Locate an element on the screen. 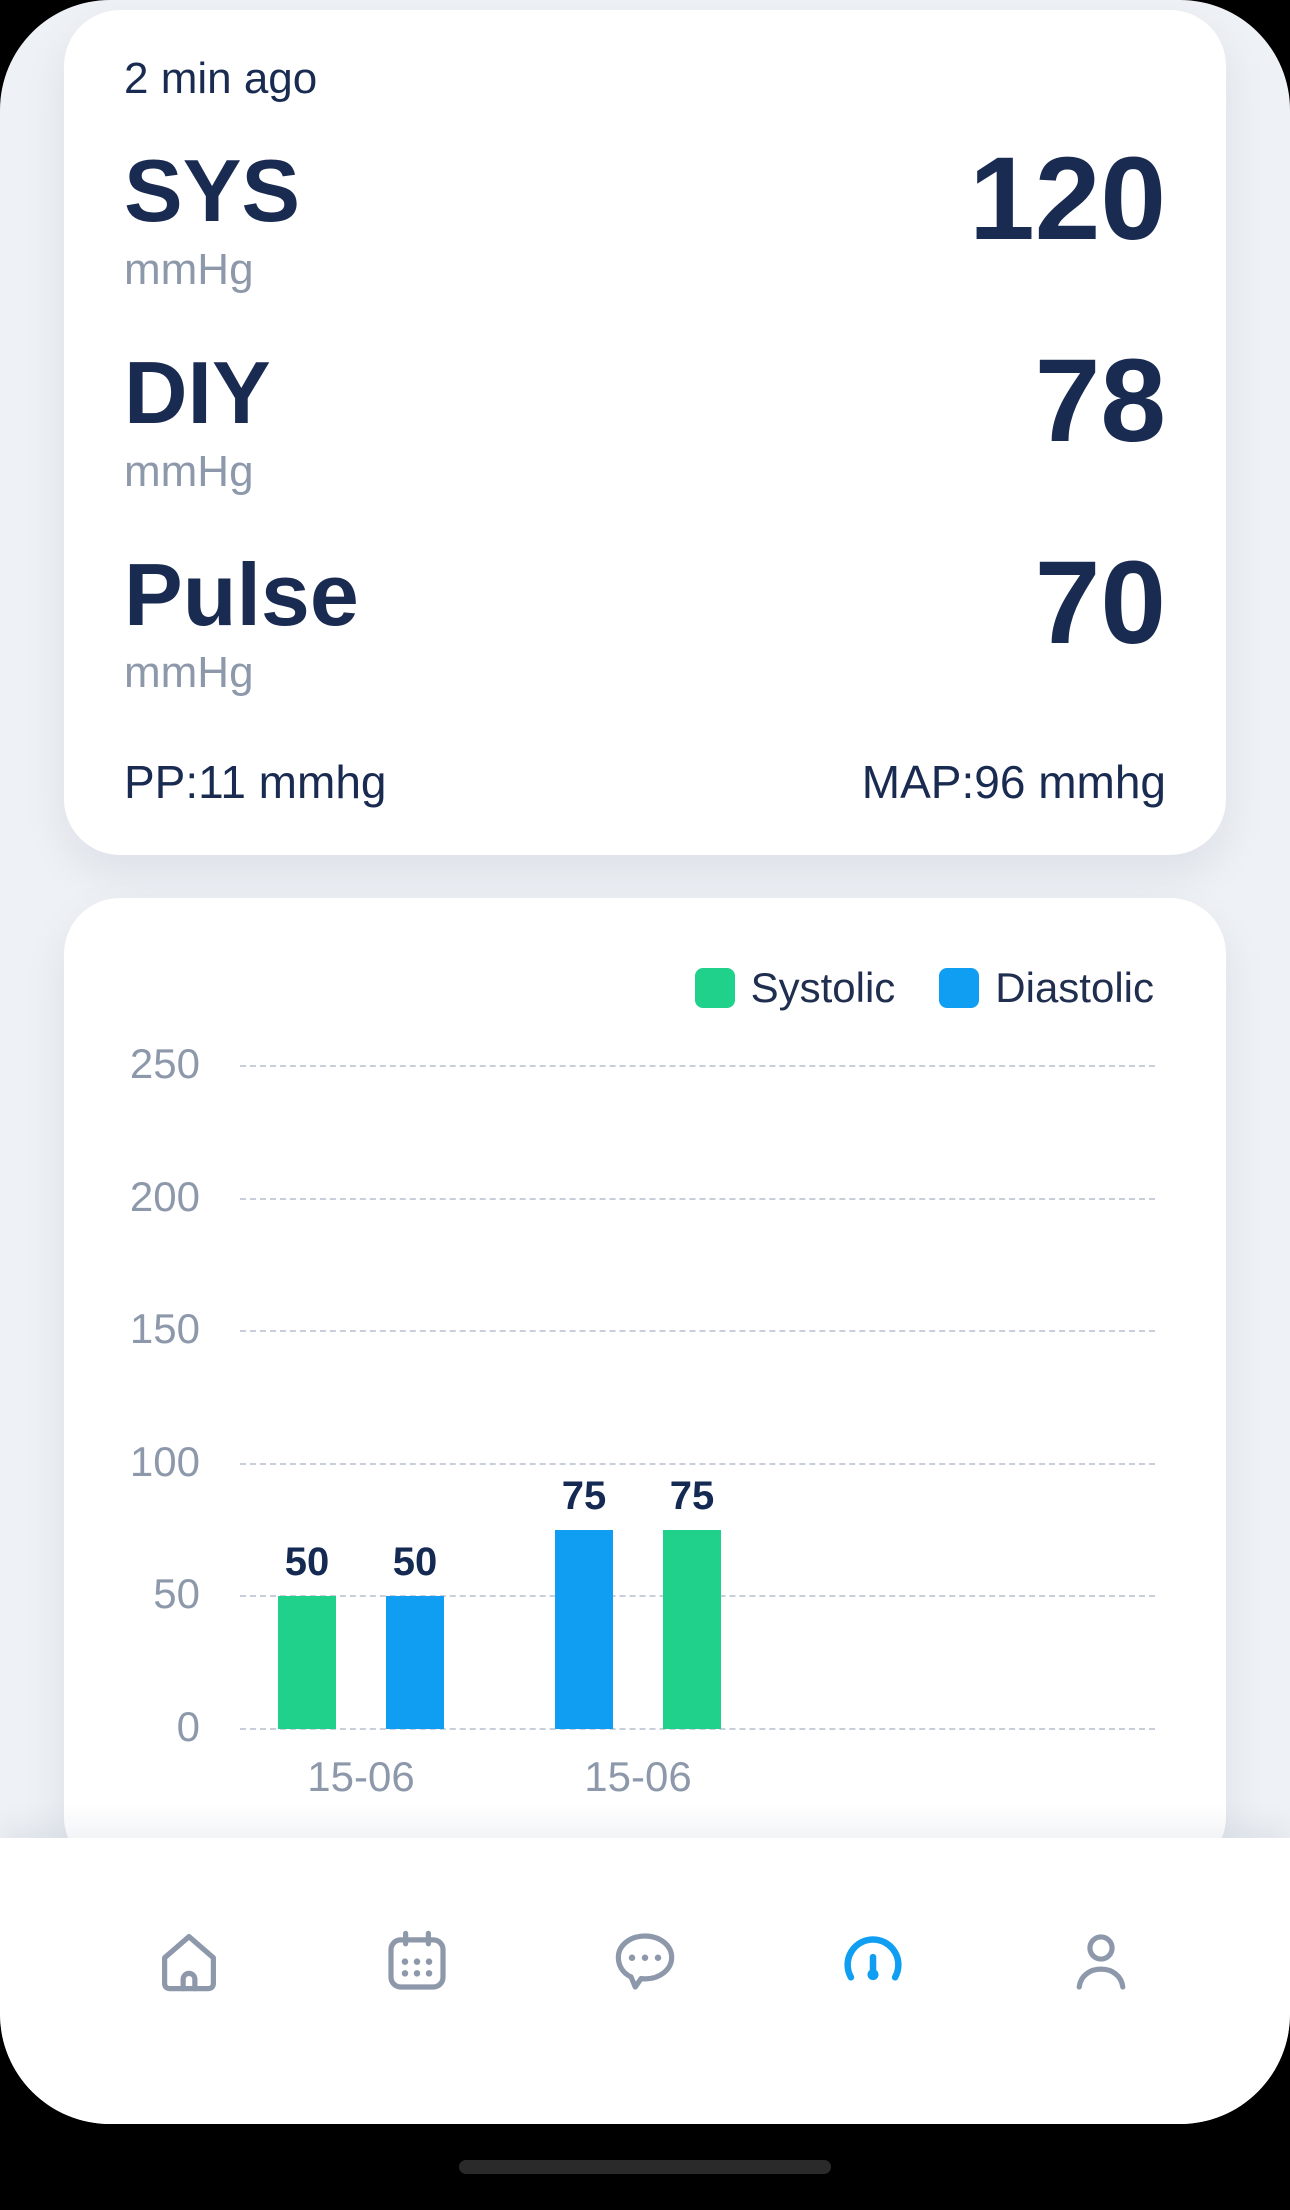  legend-swatch-diastolic-icon is located at coordinates (959, 988).